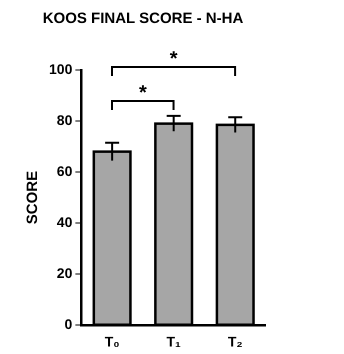  Describe the element at coordinates (174, 341) in the screenshot. I see `x-tick-label: T₁` at that location.